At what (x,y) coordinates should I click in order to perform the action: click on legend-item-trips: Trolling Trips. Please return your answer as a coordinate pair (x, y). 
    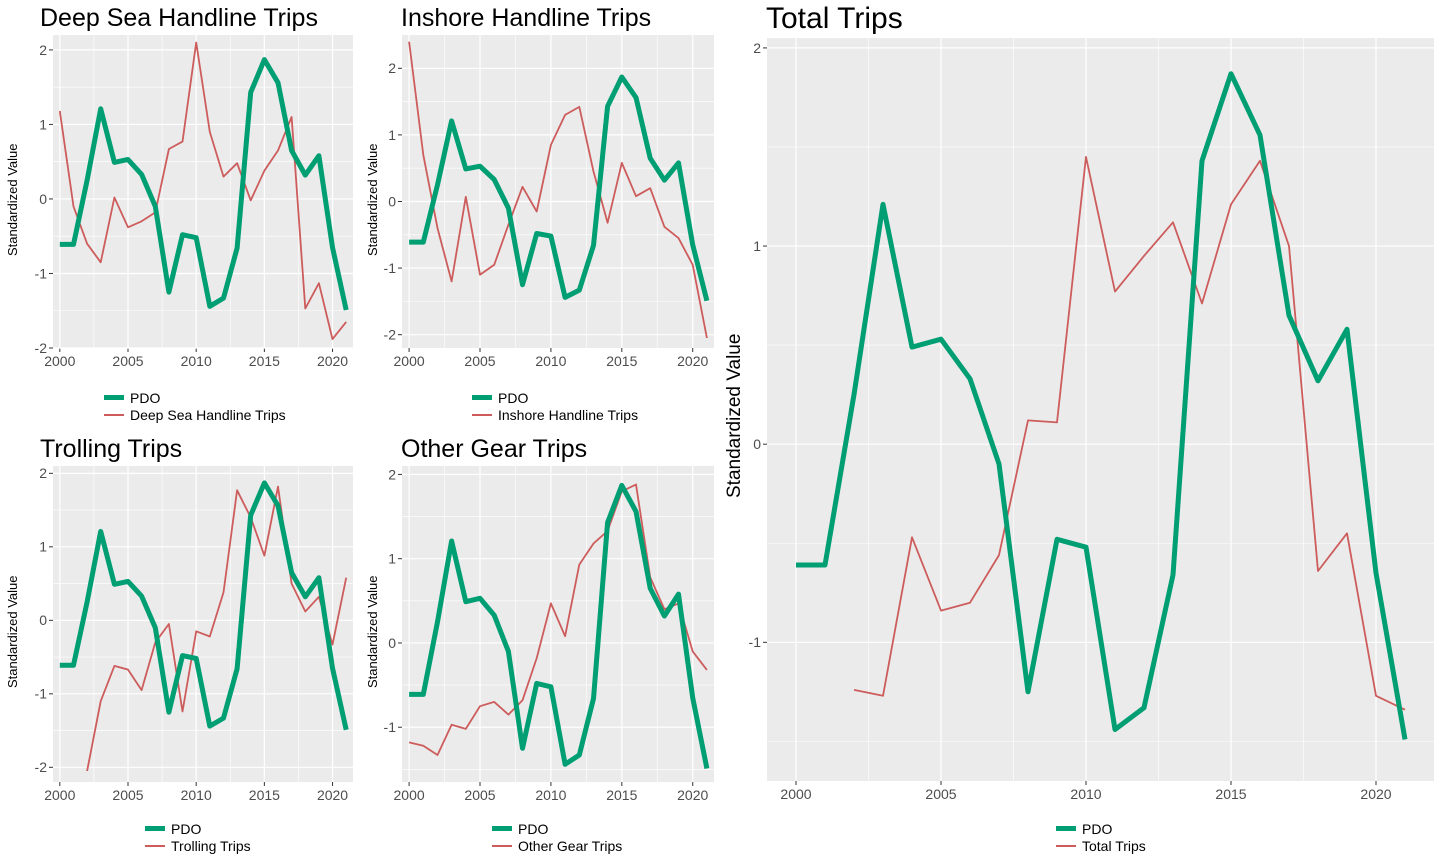
    Looking at the image, I should click on (198, 845).